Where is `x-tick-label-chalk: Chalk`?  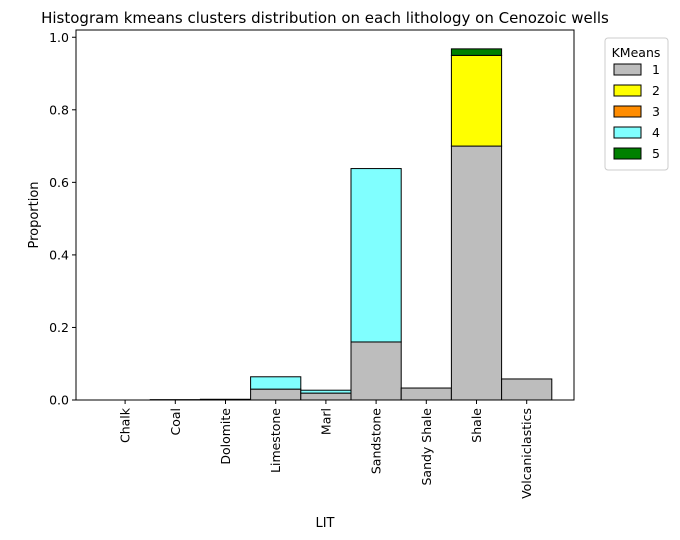 x-tick-label-chalk: Chalk is located at coordinates (125, 425).